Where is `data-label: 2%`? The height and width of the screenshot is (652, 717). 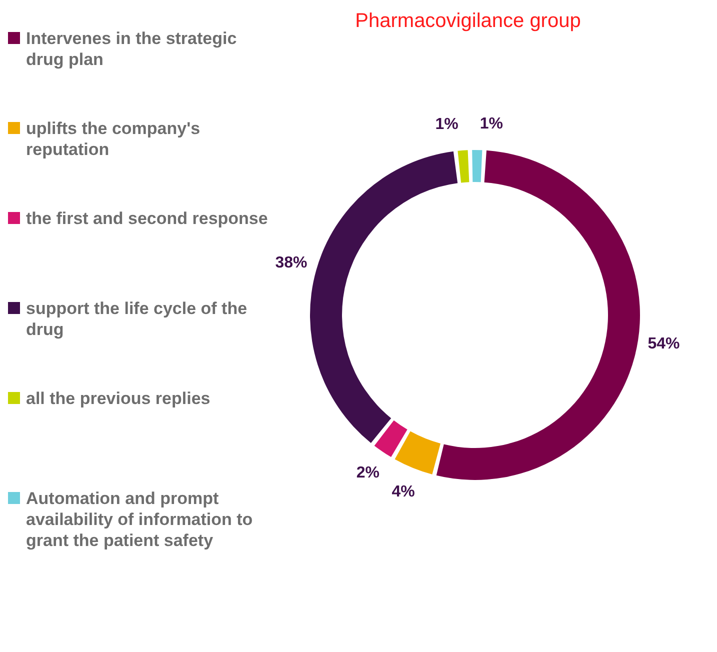 data-label: 2% is located at coordinates (368, 473).